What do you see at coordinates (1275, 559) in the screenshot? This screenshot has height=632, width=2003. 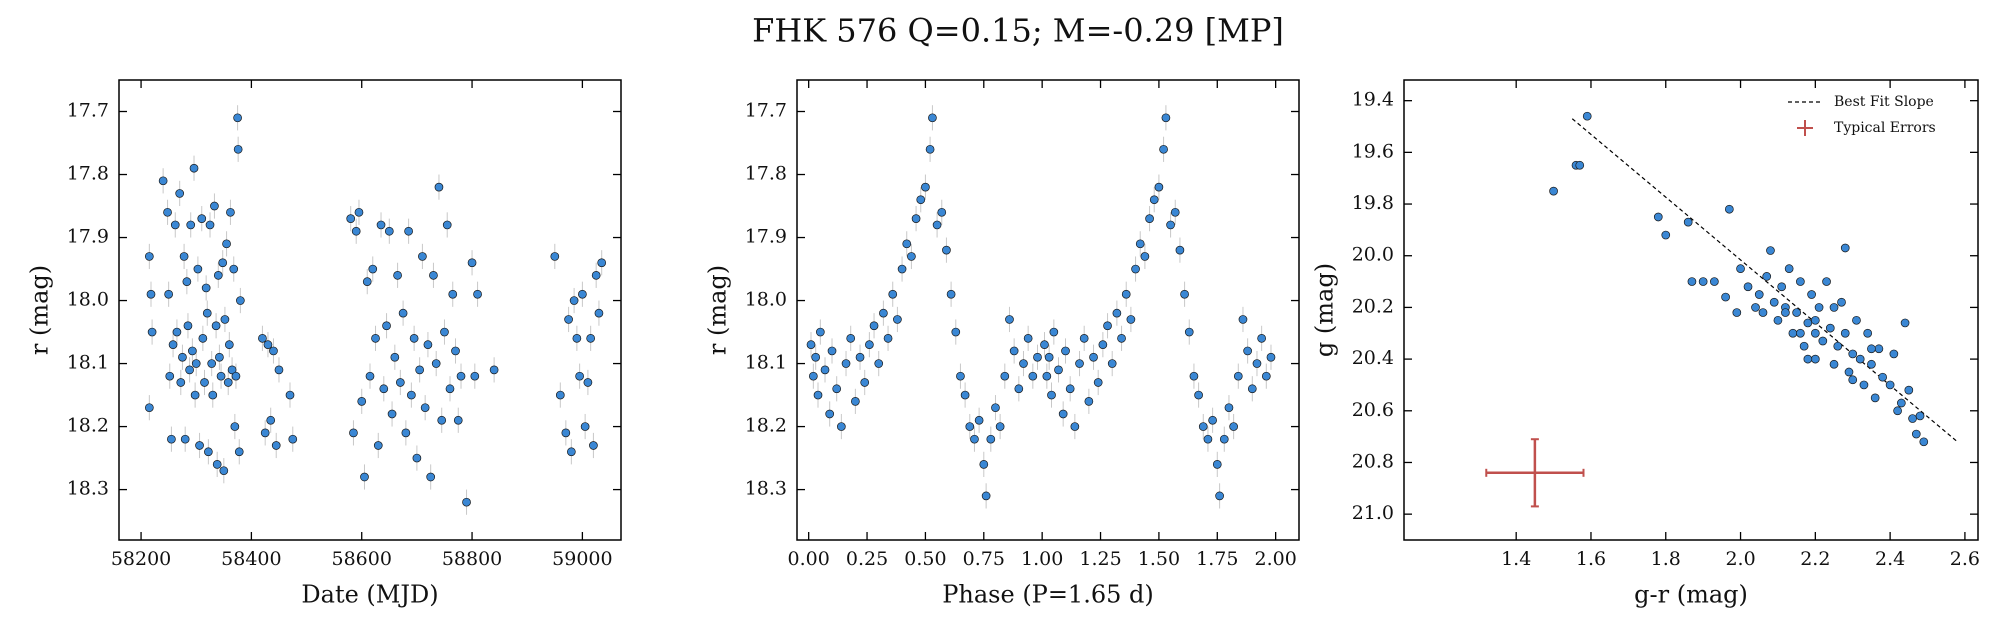 I see `x-tick-label: 2.00` at bounding box center [1275, 559].